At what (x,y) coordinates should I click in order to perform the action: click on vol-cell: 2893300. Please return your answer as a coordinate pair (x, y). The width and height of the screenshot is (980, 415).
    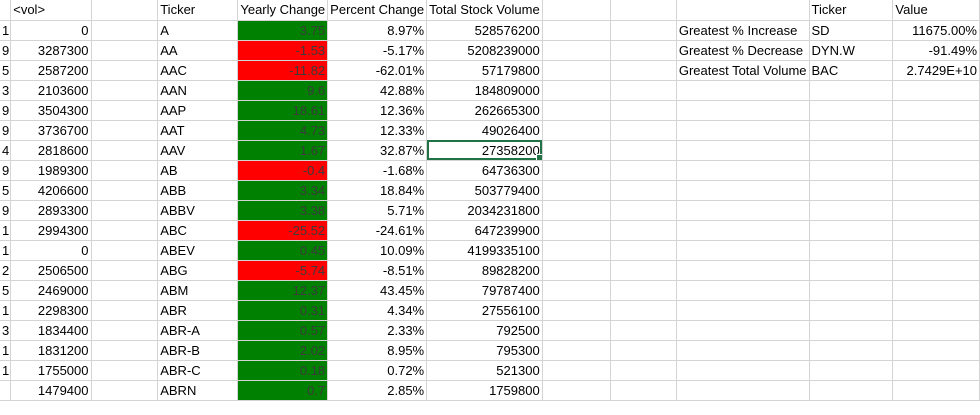
    Looking at the image, I should click on (51, 210).